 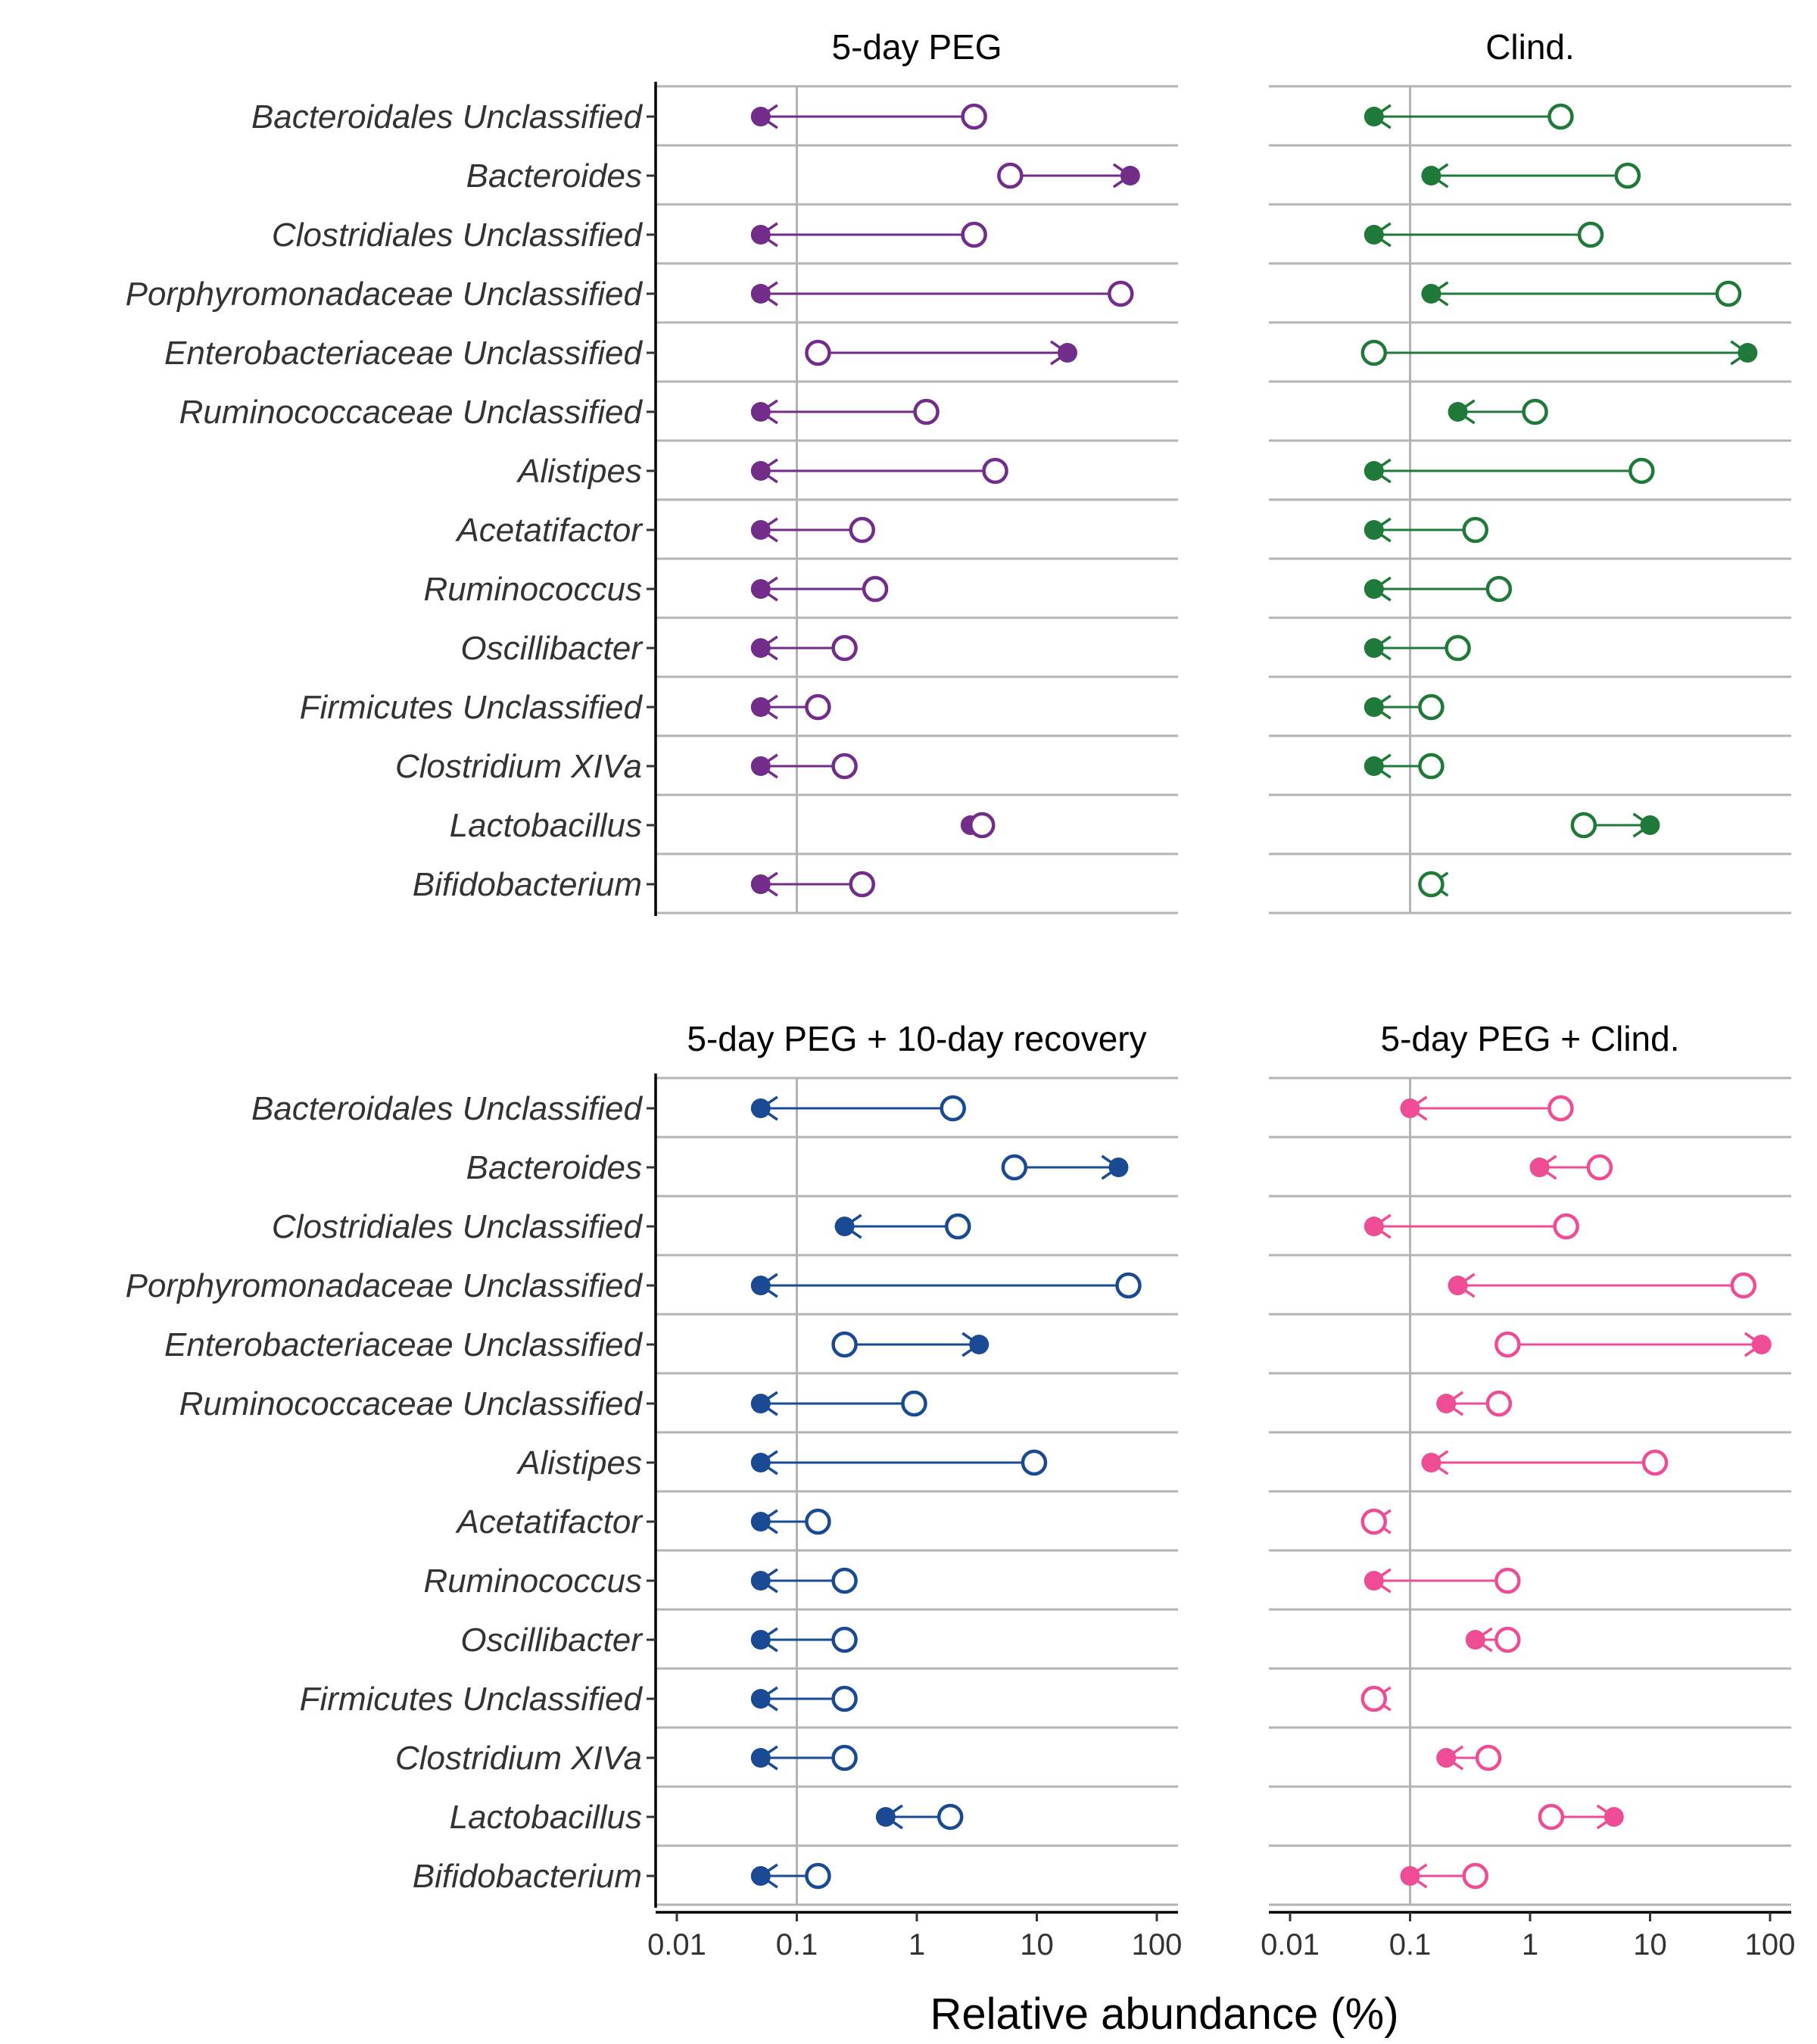 What do you see at coordinates (1530, 47) in the screenshot?
I see `panel-title: Clind.` at bounding box center [1530, 47].